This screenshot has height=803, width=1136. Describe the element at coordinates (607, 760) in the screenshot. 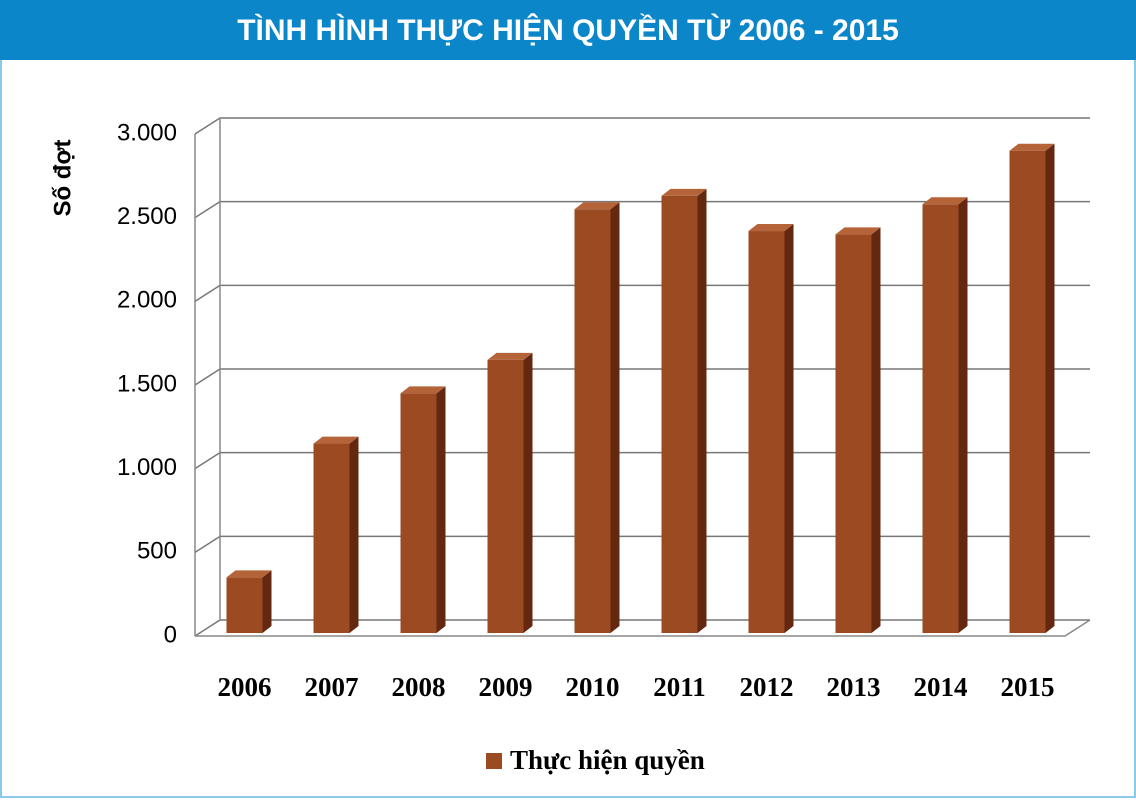

I see `legend-label: Thực hiện quyền` at that location.